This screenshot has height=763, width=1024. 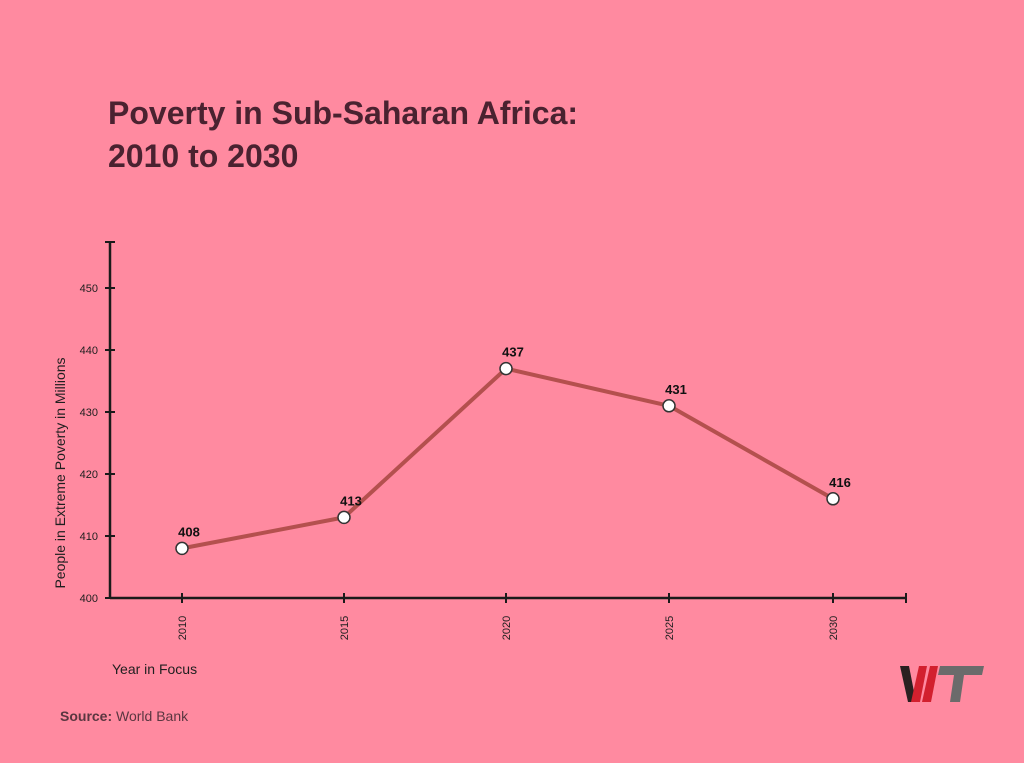 I want to click on y-axis-title: People in Extreme Poverty in Millions, so click(x=60, y=472).